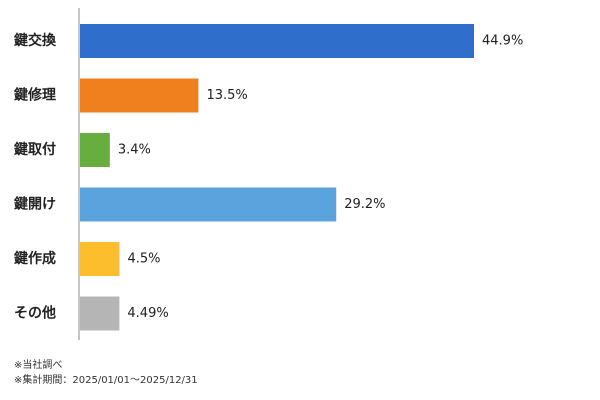 This screenshot has height=400, width=600. What do you see at coordinates (38, 365) in the screenshot?
I see `source-note: ※当社調べ` at bounding box center [38, 365].